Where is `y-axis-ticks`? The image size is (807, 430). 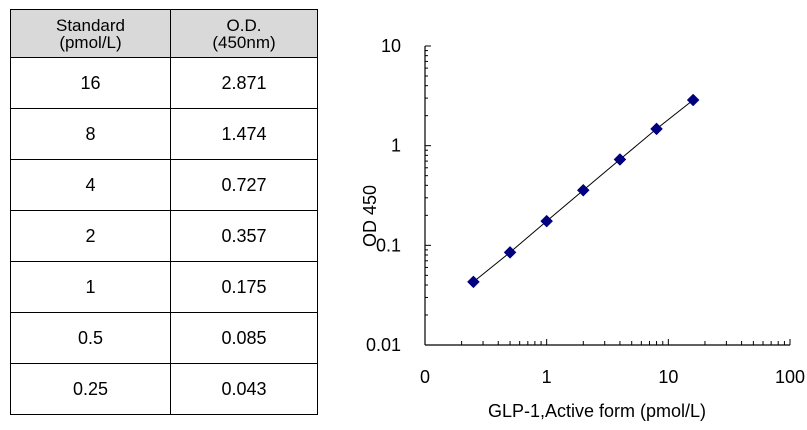
y-axis-ticks is located at coordinates (428, 195).